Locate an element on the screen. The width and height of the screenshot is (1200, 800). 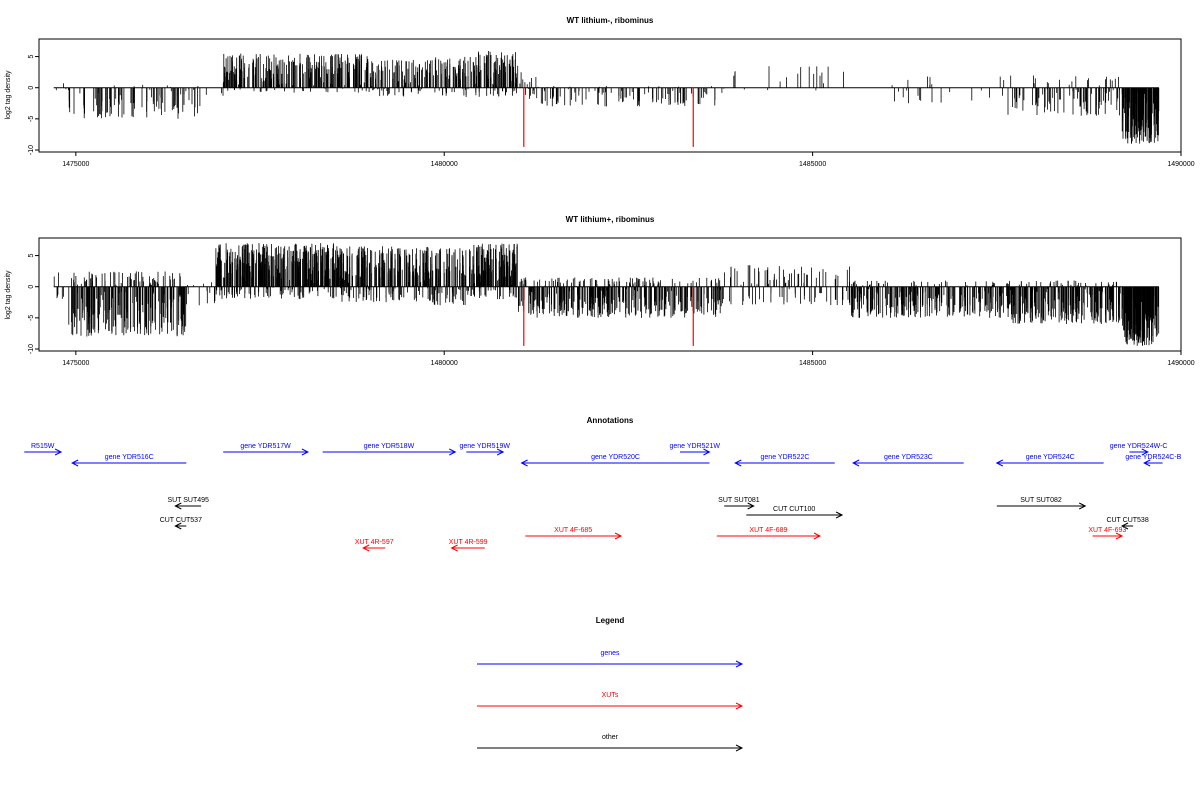
feature-gene-ydr524c: gene YDR524C is located at coordinates (1049, 460).